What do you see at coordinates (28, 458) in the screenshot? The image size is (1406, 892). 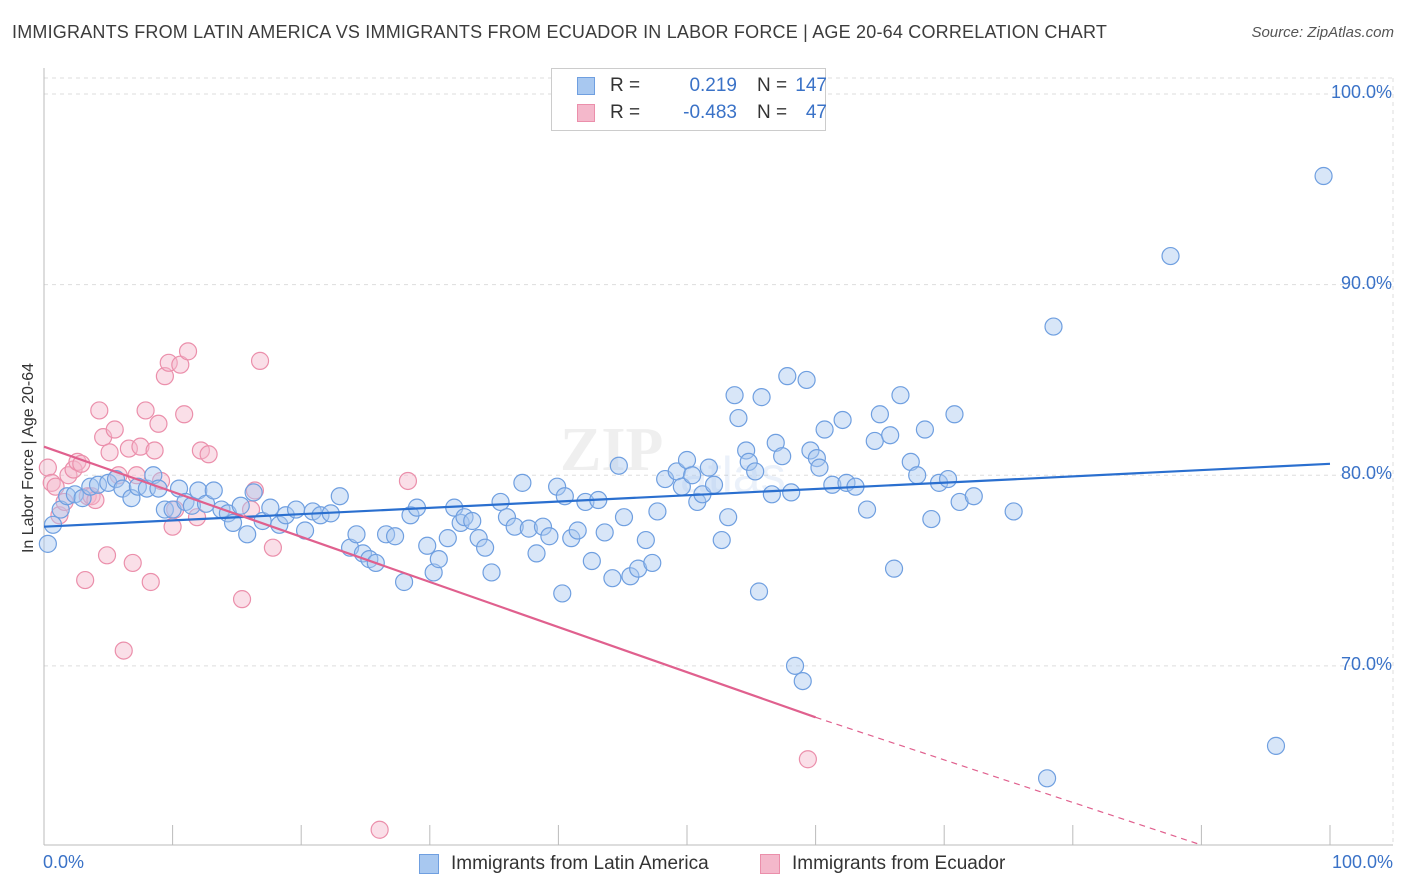 I see `y-axis-label: In Labor Force | Age 20-64` at bounding box center [28, 458].